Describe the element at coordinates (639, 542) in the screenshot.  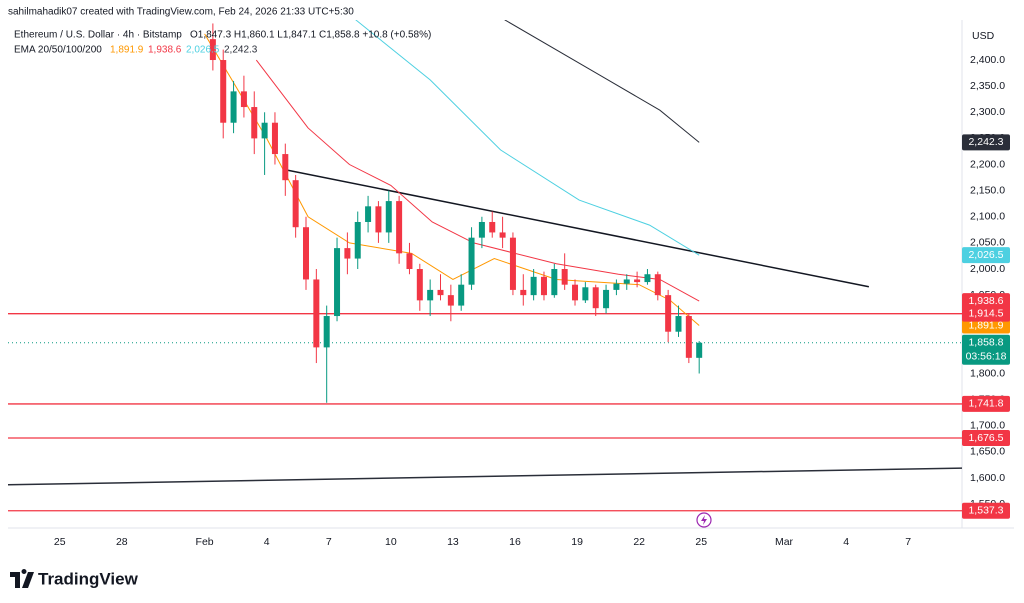
I see `x-tick-label: 22` at that location.